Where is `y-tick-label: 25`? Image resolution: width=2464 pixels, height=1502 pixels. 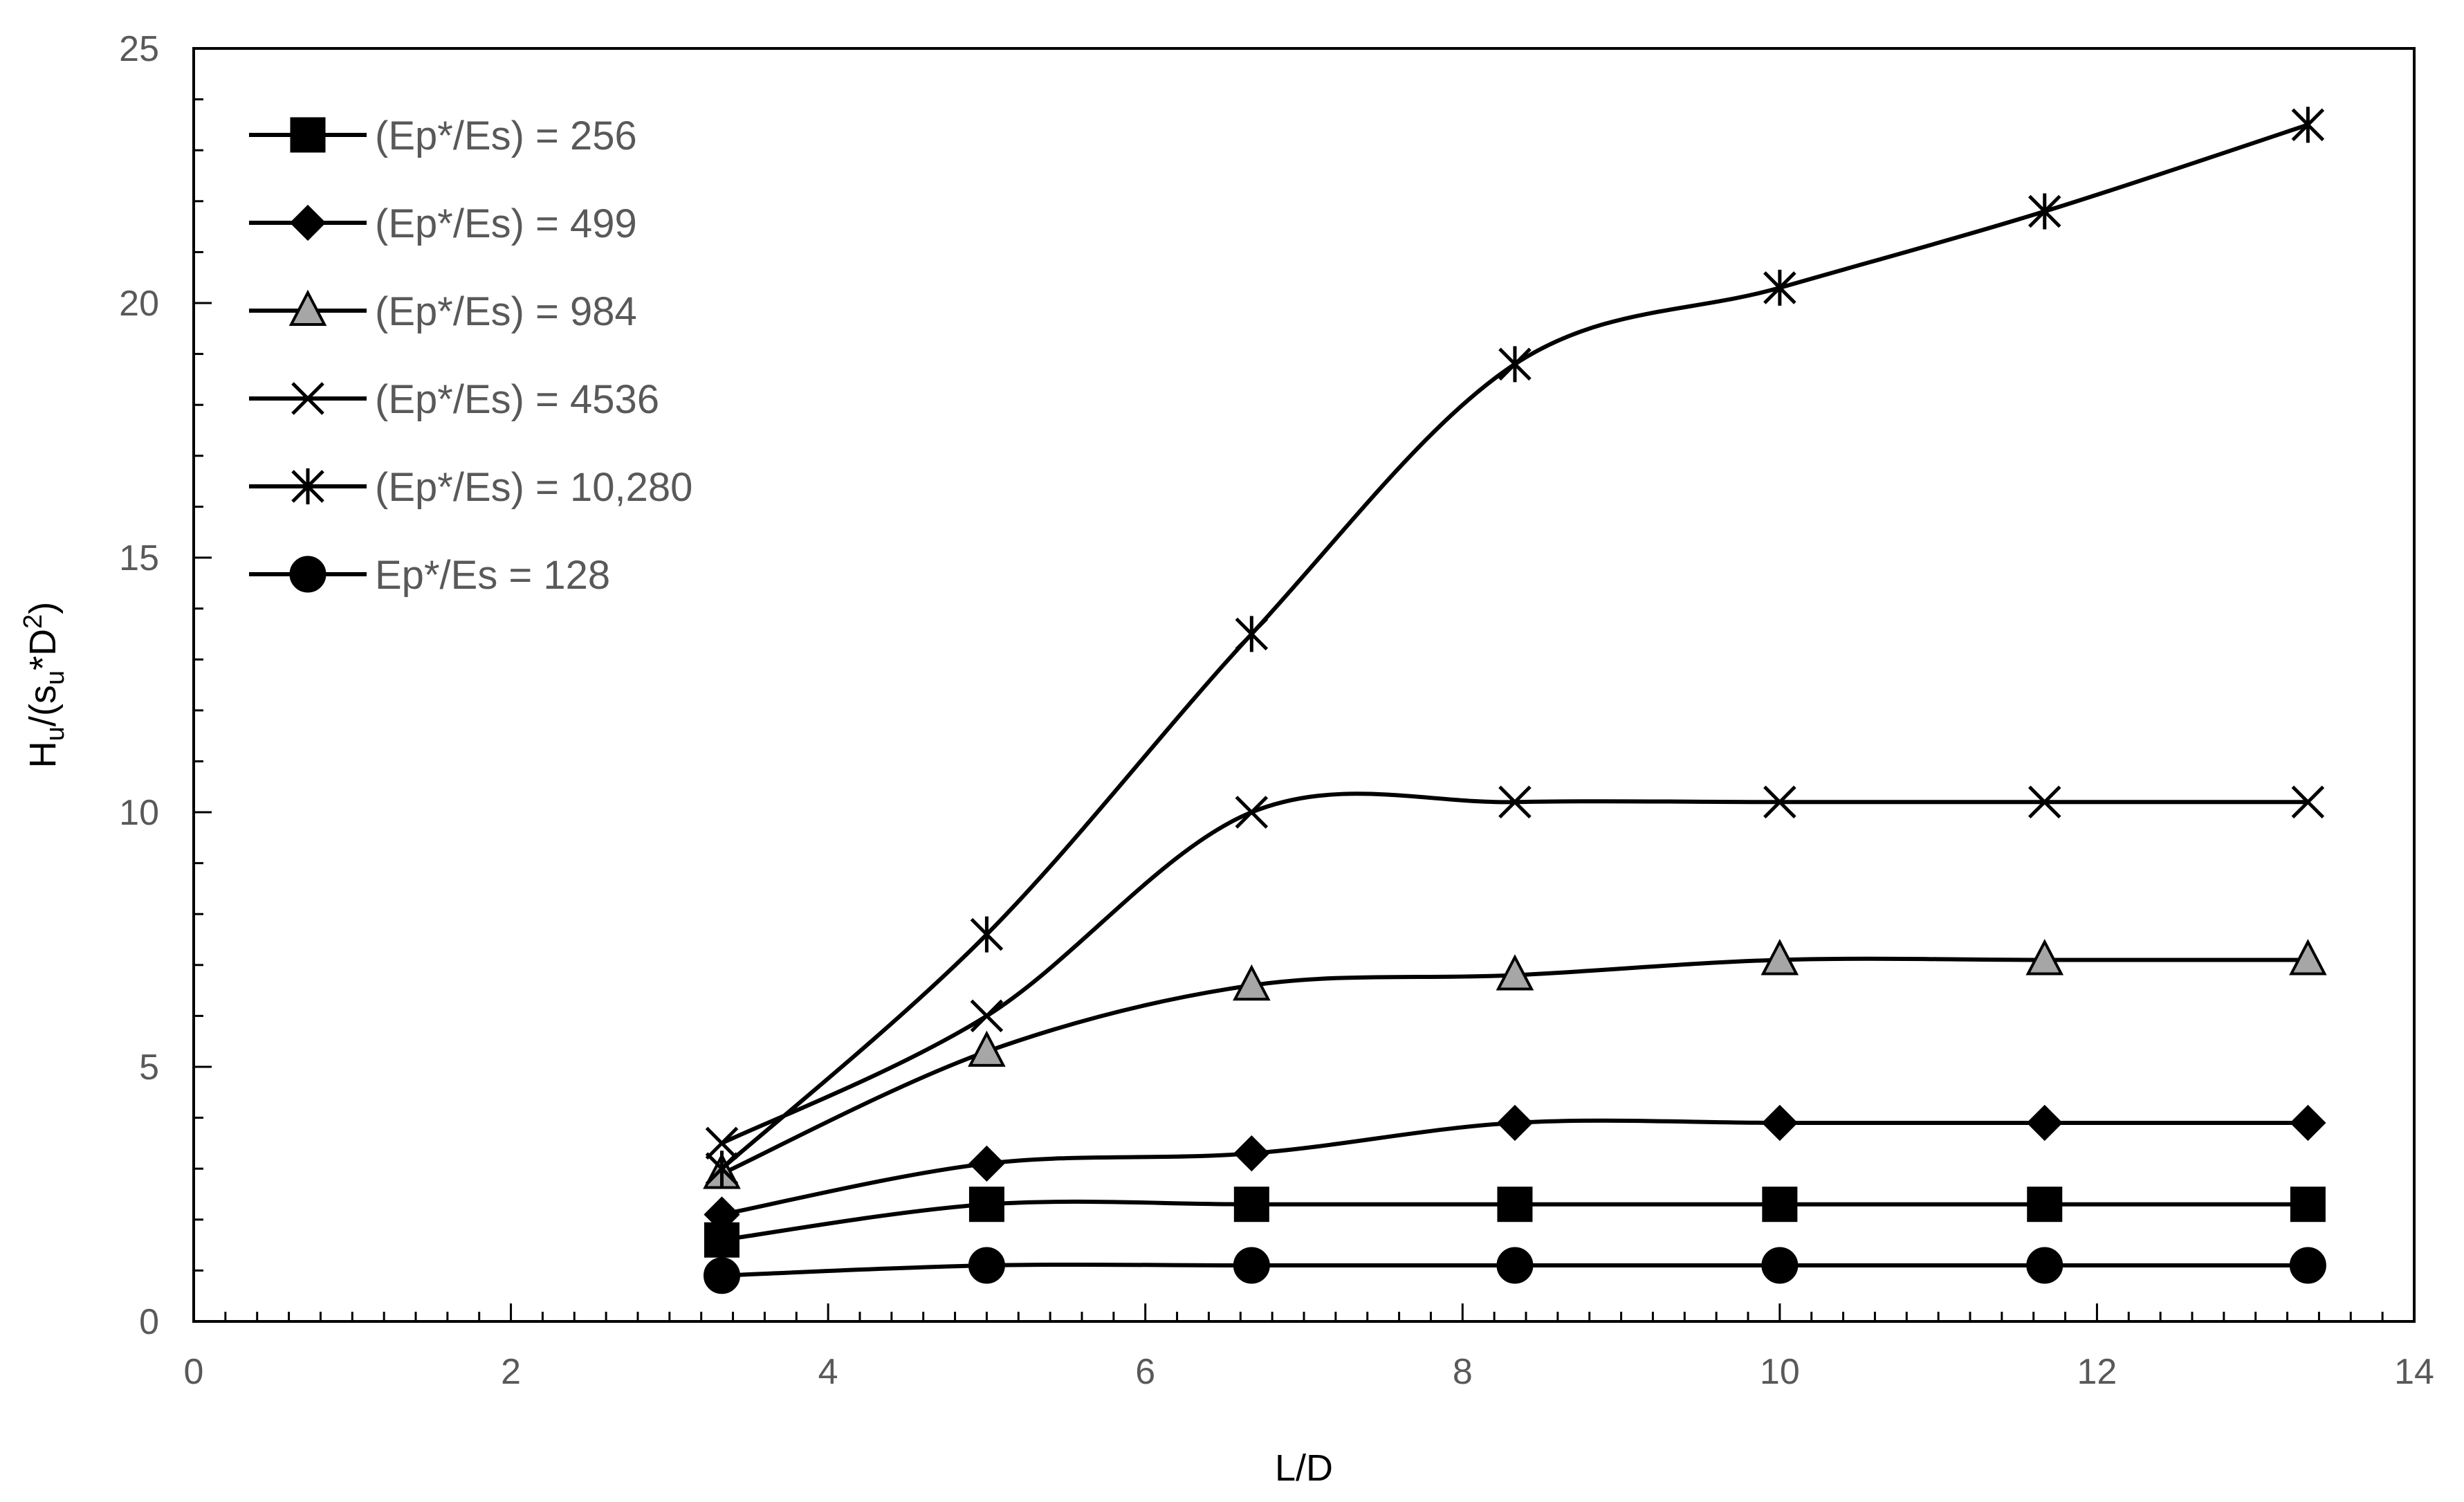 y-tick-label: 25 is located at coordinates (139, 49).